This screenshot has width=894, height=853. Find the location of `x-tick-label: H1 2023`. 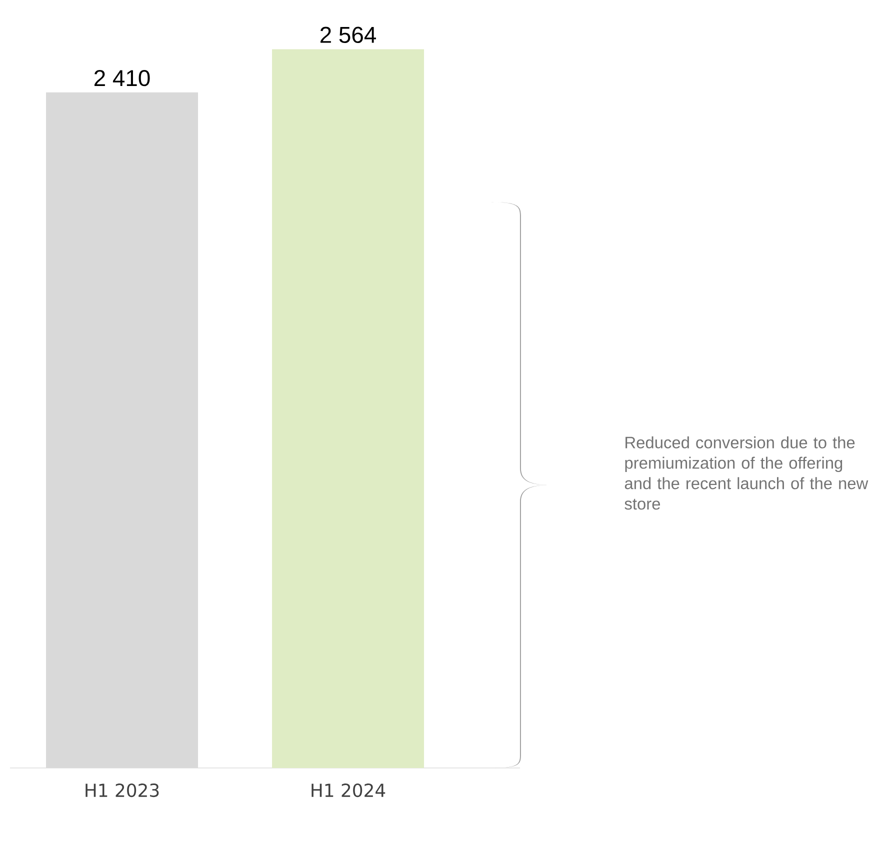

x-tick-label: H1 2023 is located at coordinates (122, 791).